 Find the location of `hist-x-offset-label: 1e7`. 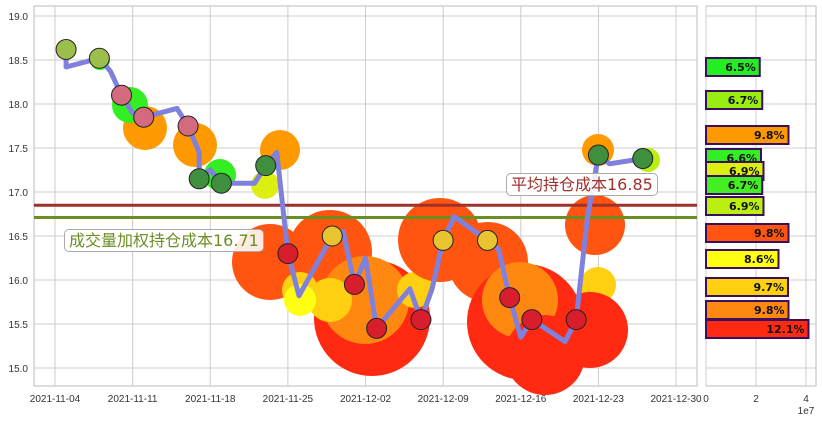

hist-x-offset-label: 1e7 is located at coordinates (806, 411).